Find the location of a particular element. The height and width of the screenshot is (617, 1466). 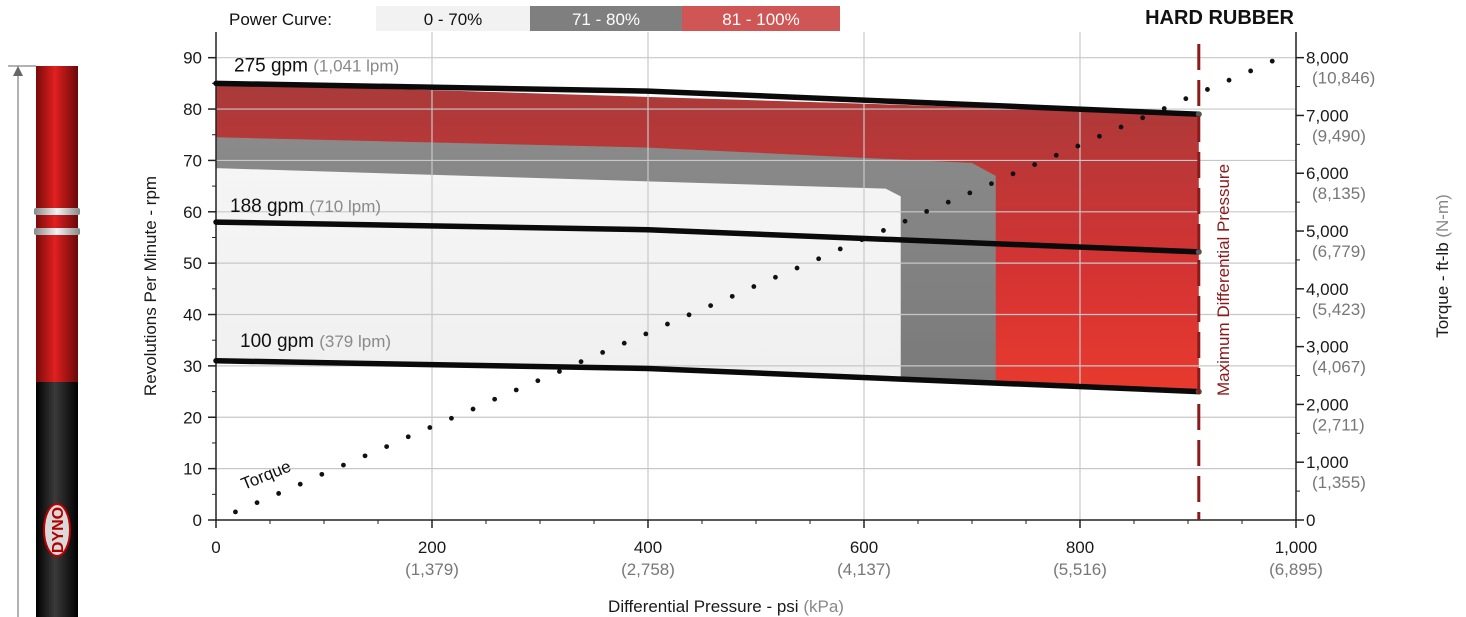

y-left-tick-label: 30 is located at coordinates (192, 366).